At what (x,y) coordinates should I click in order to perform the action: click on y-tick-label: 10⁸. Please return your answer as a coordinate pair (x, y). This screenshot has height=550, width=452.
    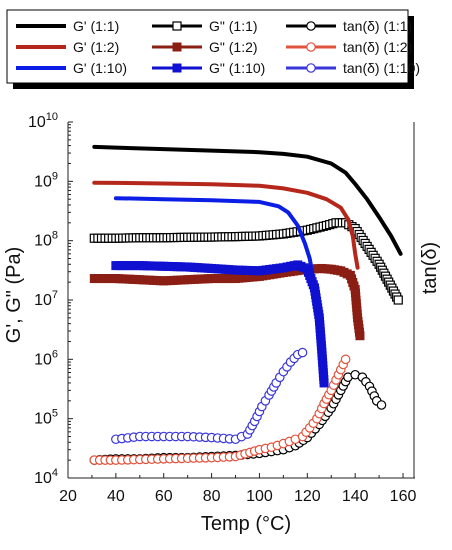
    Looking at the image, I should click on (46, 240).